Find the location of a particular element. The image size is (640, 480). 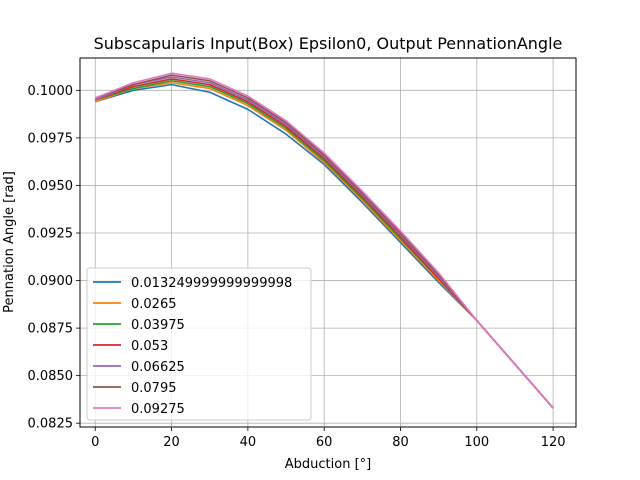

y-tick-label: 0.0875 is located at coordinates (51, 329).